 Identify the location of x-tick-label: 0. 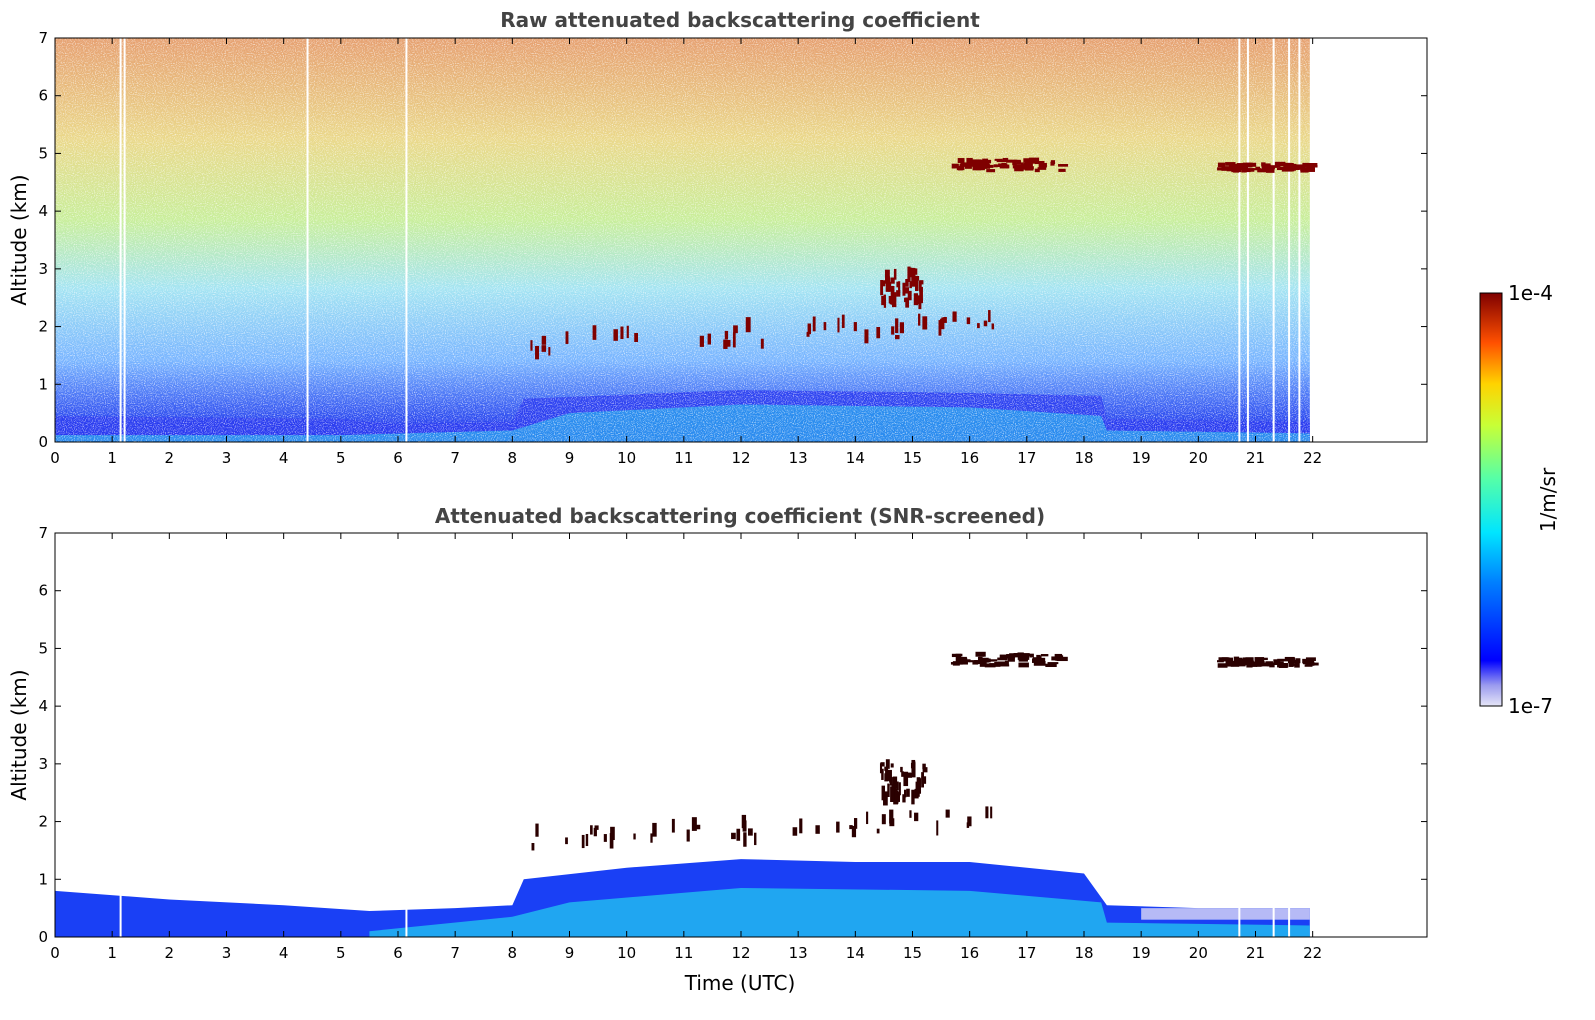
(55, 953).